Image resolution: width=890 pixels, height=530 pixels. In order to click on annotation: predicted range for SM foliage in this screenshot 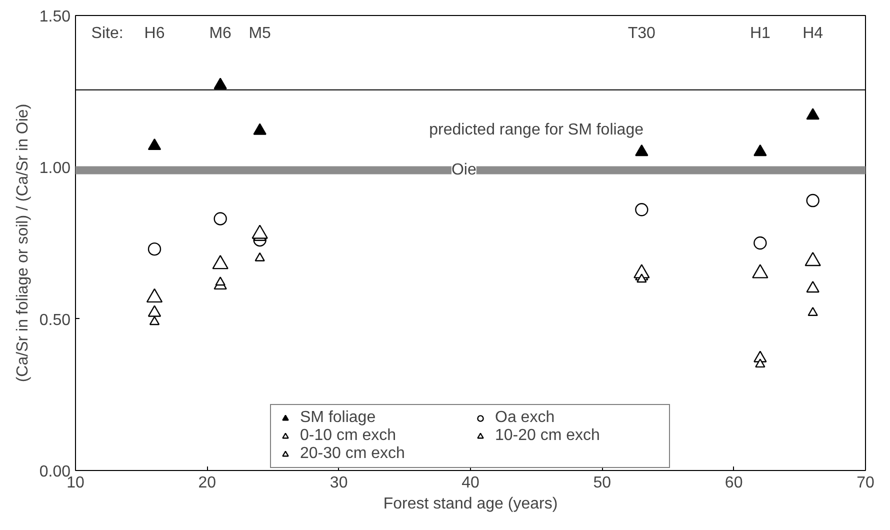, I will do `click(536, 130)`.